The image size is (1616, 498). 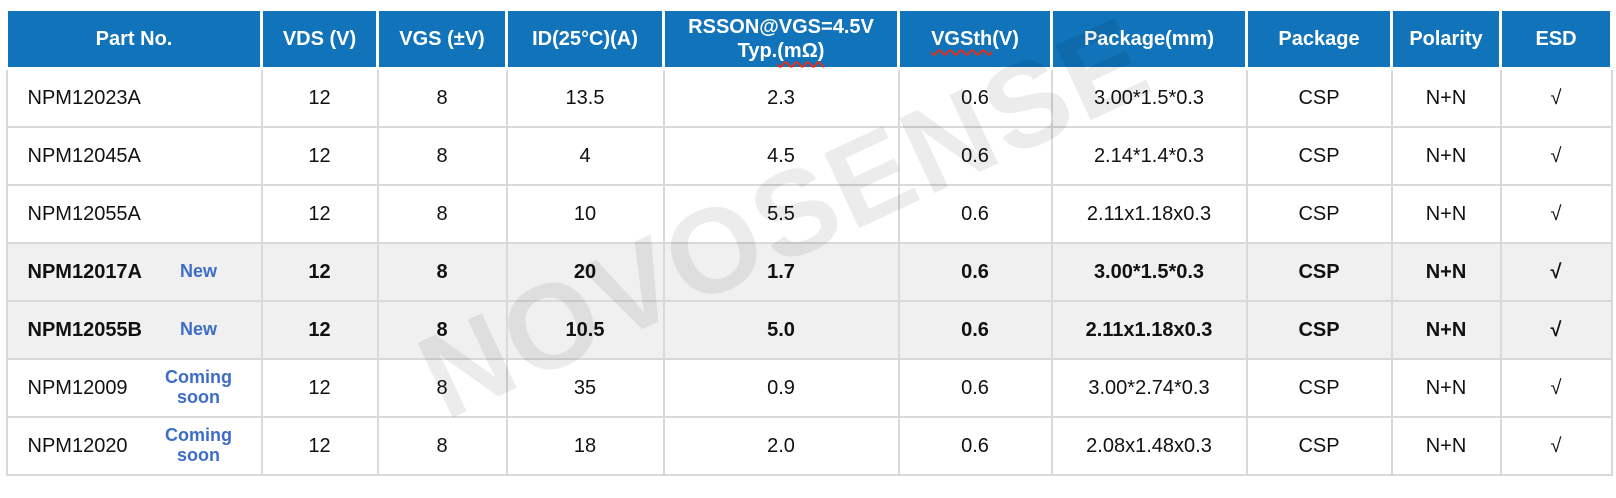 I want to click on cell-rsson: 0.9, so click(x=781, y=388).